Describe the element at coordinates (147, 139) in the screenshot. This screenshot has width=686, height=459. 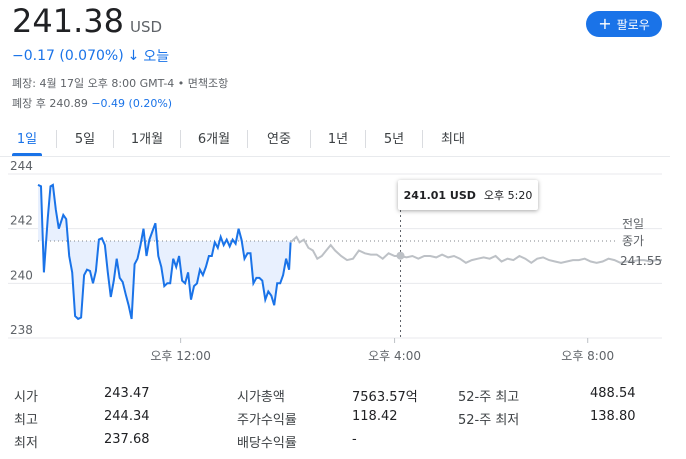
I see `tab-1m: 1개월` at that location.